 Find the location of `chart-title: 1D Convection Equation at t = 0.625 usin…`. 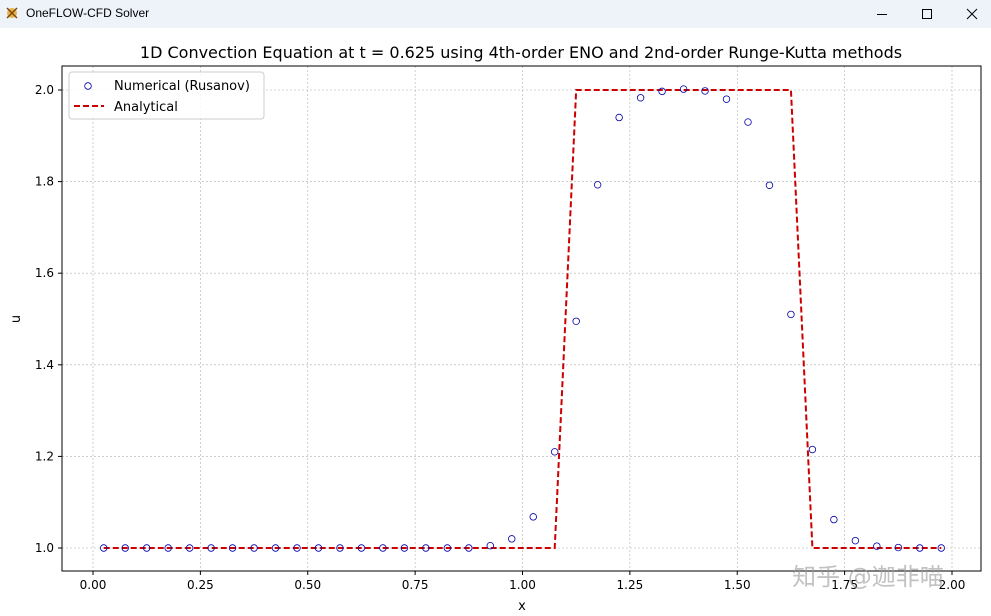

chart-title: 1D Convection Equation at t = 0.625 usin… is located at coordinates (521, 52).